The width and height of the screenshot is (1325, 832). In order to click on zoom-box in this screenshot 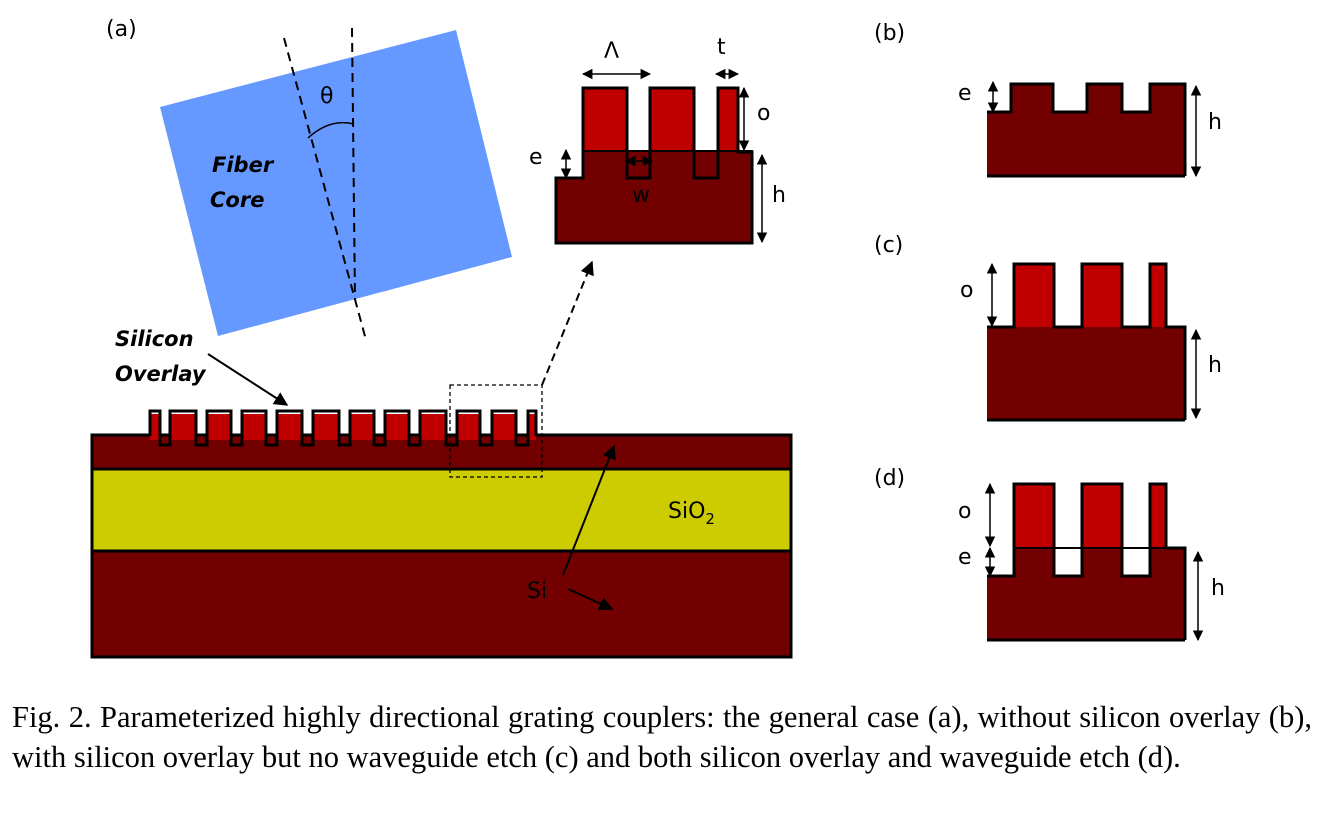, I will do `click(496, 431)`.